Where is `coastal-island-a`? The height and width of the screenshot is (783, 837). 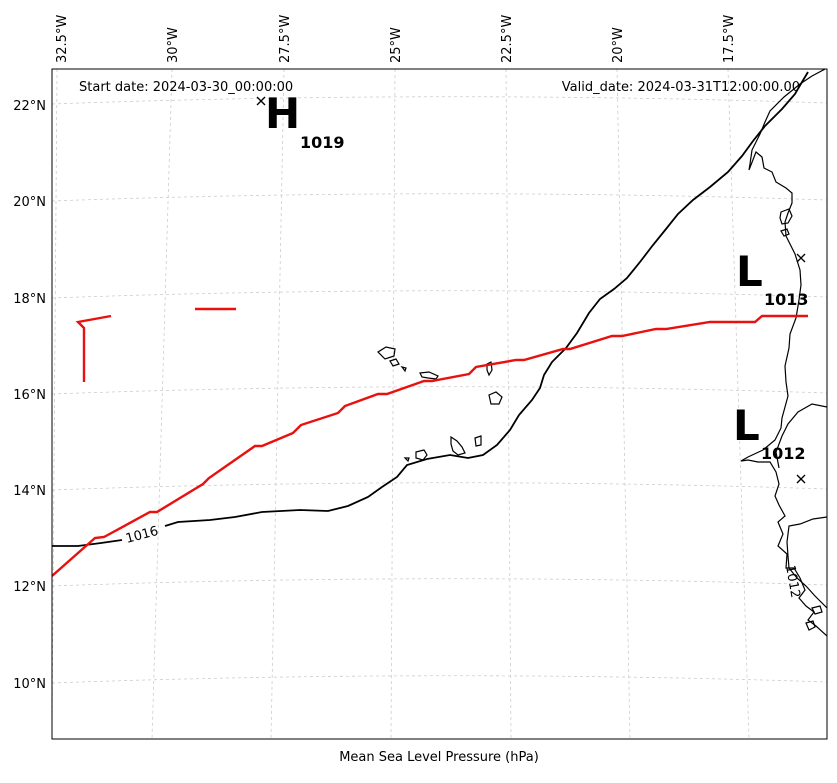 coastal-island-a is located at coordinates (786, 216).